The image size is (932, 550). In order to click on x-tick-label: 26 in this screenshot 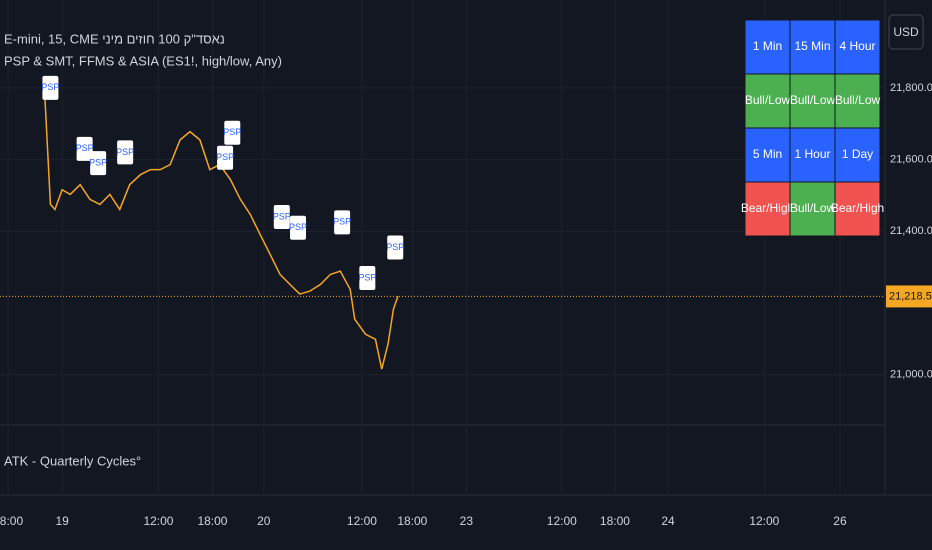, I will do `click(840, 521)`.